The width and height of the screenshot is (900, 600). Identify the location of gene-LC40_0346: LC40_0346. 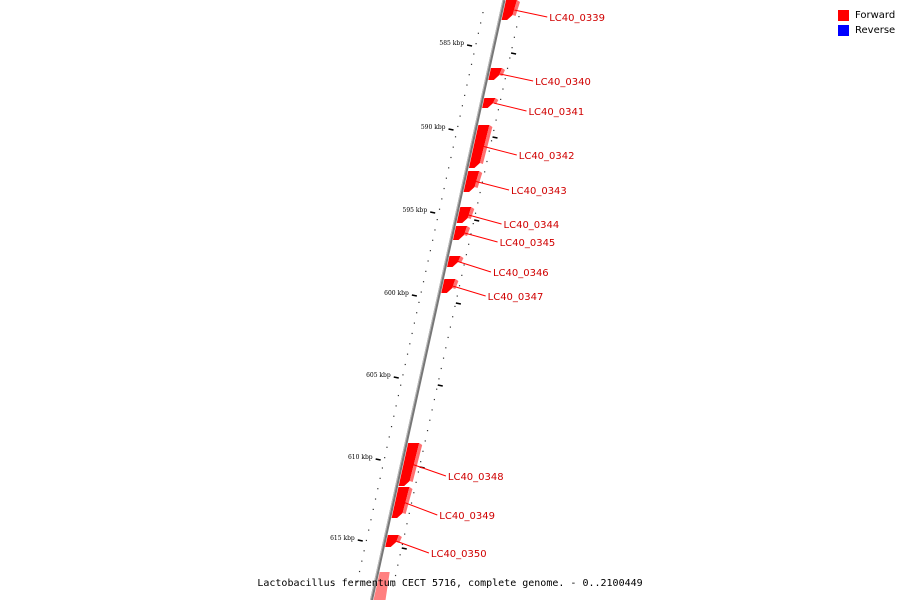
(498, 267).